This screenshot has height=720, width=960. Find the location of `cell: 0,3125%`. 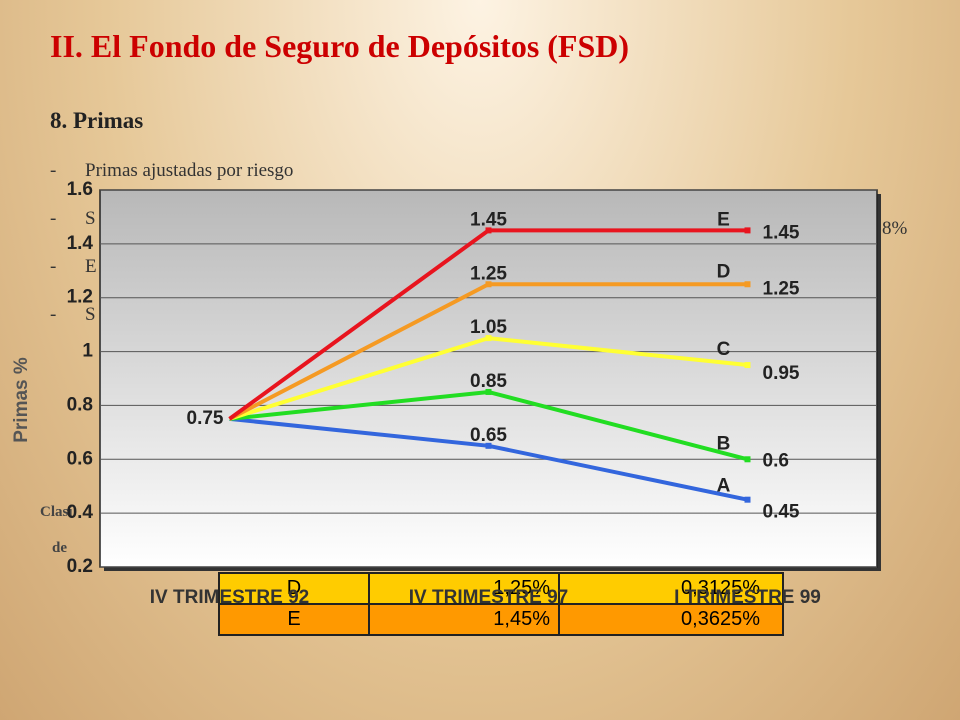

cell: 0,3125% is located at coordinates (671, 588).